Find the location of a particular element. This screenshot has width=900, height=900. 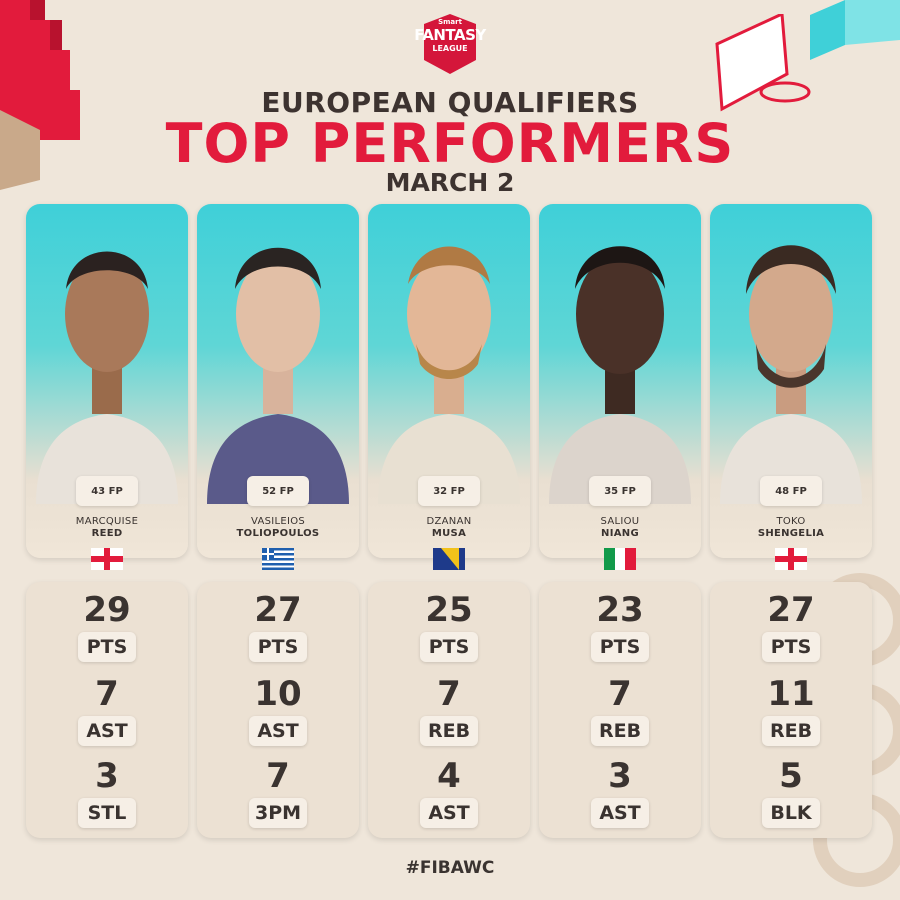

fp-badge: 35 FP is located at coordinates (620, 491).